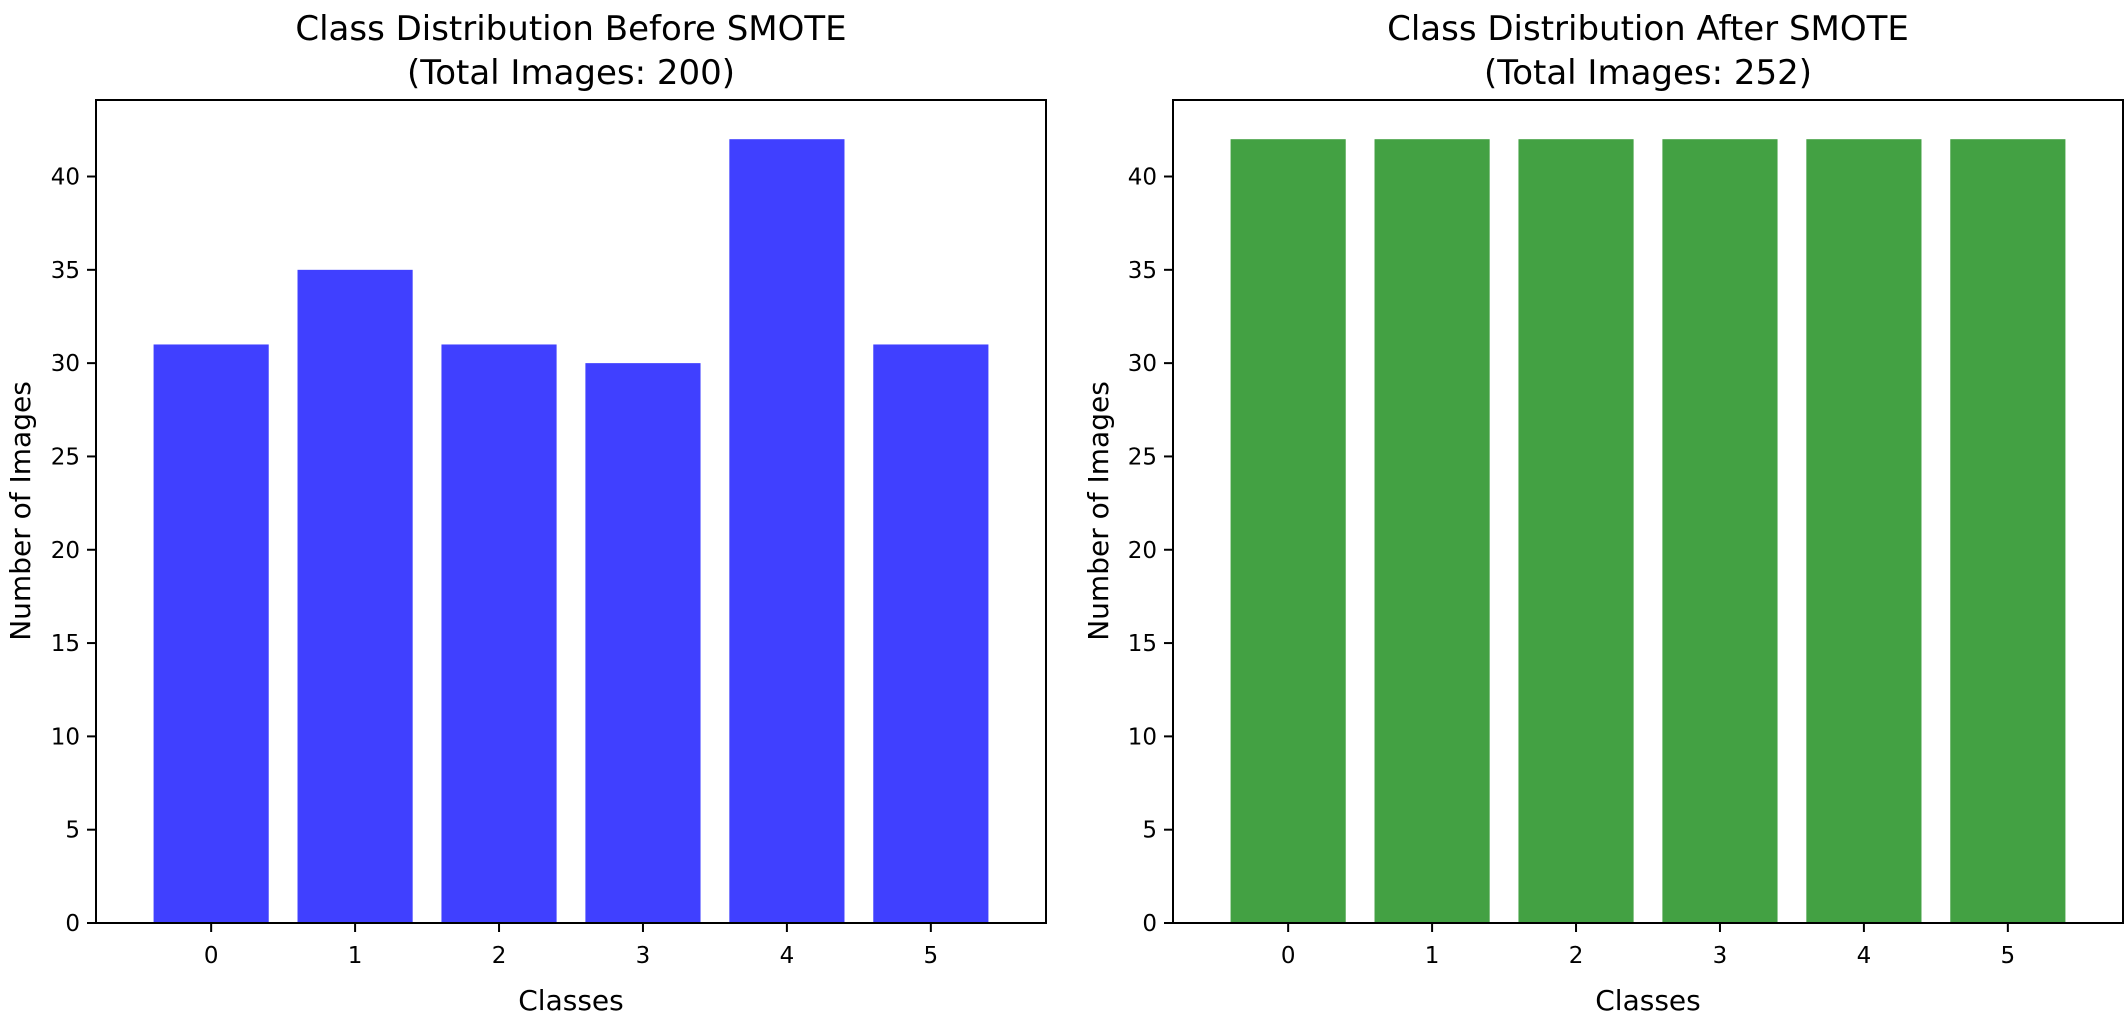 The image size is (2128, 1022). What do you see at coordinates (570, 29) in the screenshot?
I see `chart-title: Class Distribution Before SMOTE` at bounding box center [570, 29].